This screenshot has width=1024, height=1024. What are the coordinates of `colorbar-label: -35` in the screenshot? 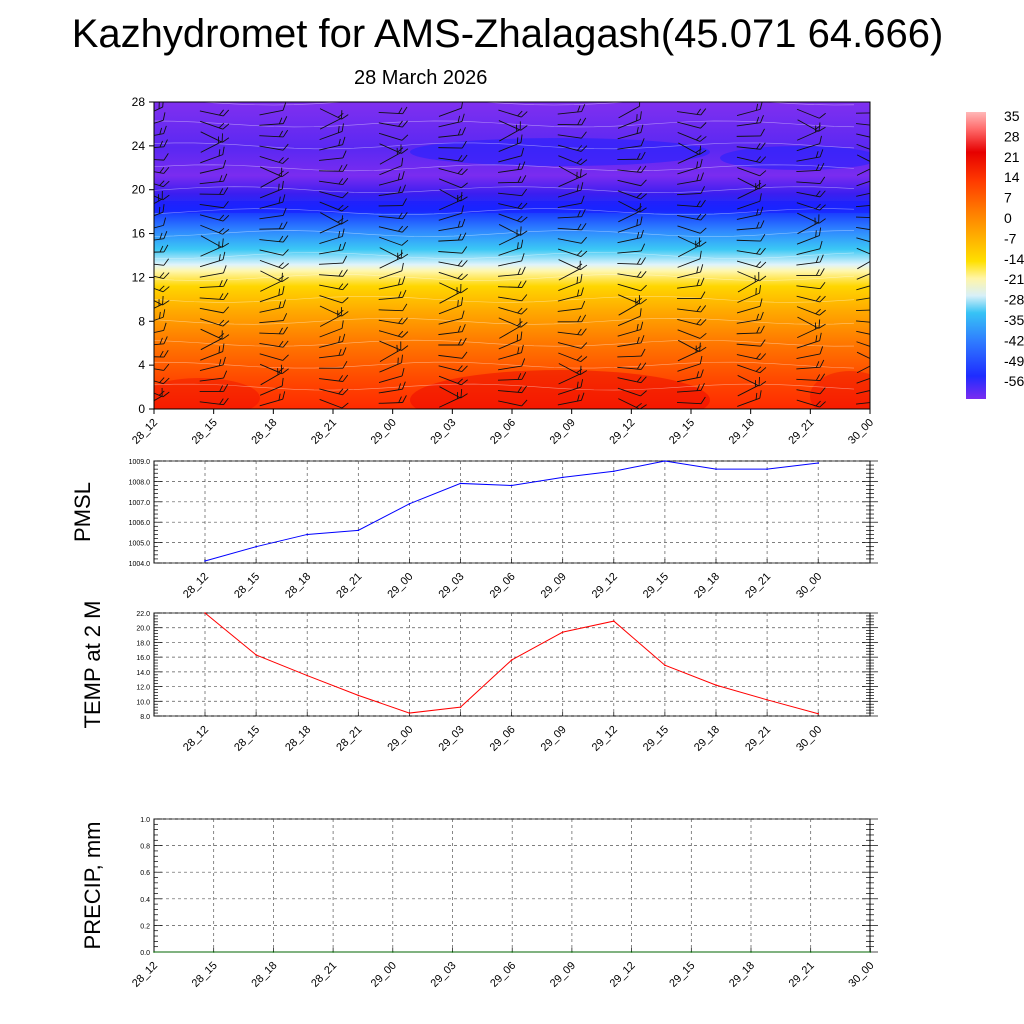 It's located at (1014, 320).